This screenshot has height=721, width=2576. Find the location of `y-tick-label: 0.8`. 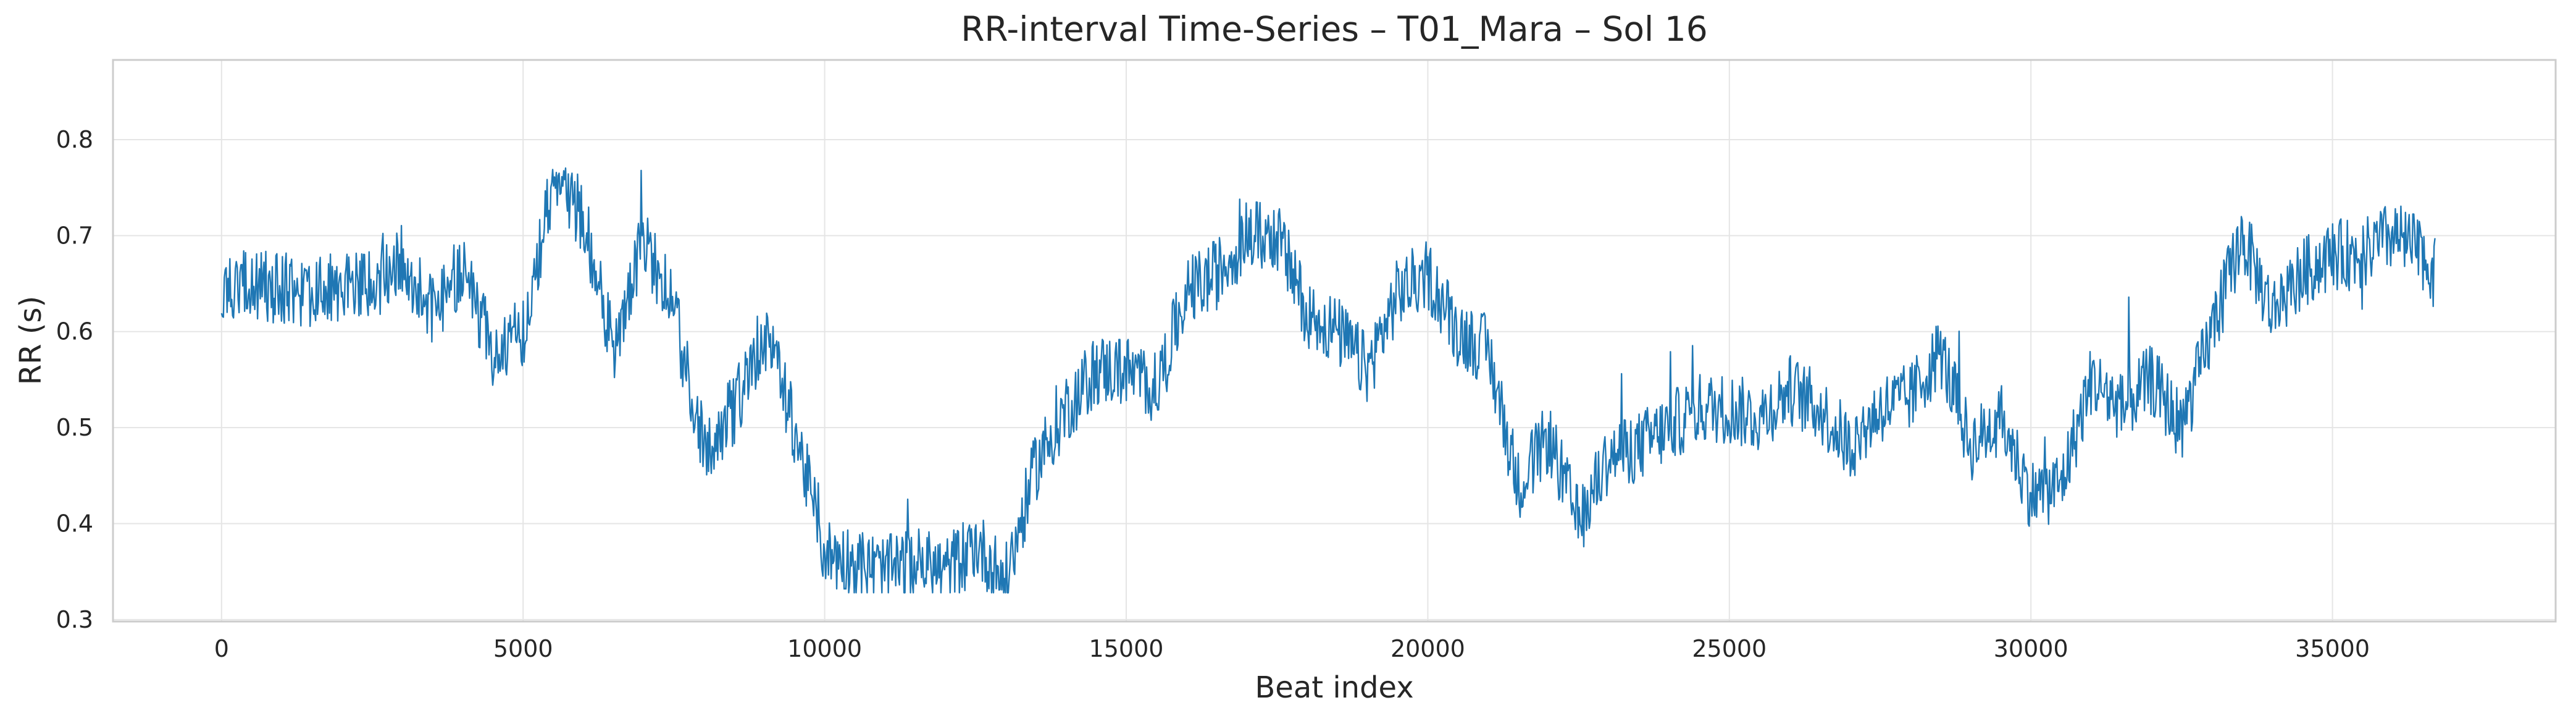

y-tick-label: 0.8 is located at coordinates (75, 139).